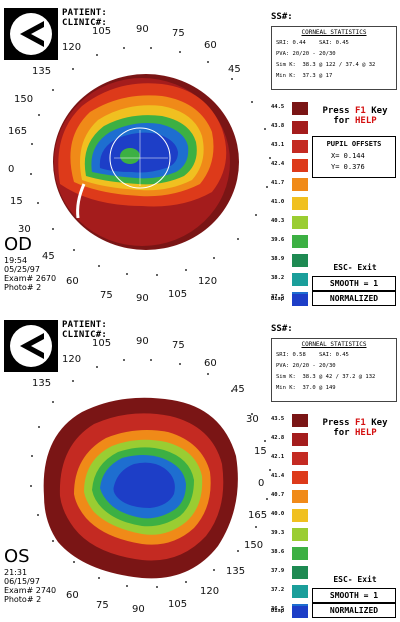 This screenshot has width=400, height=622. What do you see at coordinates (22, 581) in the screenshot?
I see `exam-date: 06/15/97` at bounding box center [22, 581].